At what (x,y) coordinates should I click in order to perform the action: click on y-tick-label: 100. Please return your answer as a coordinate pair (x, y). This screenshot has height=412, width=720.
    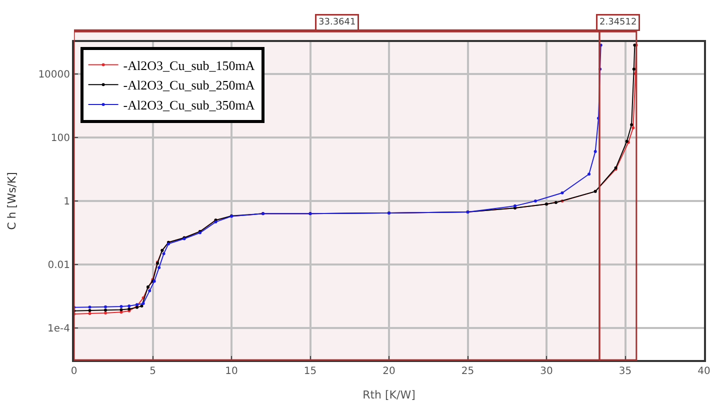
    Looking at the image, I should click on (60, 138).